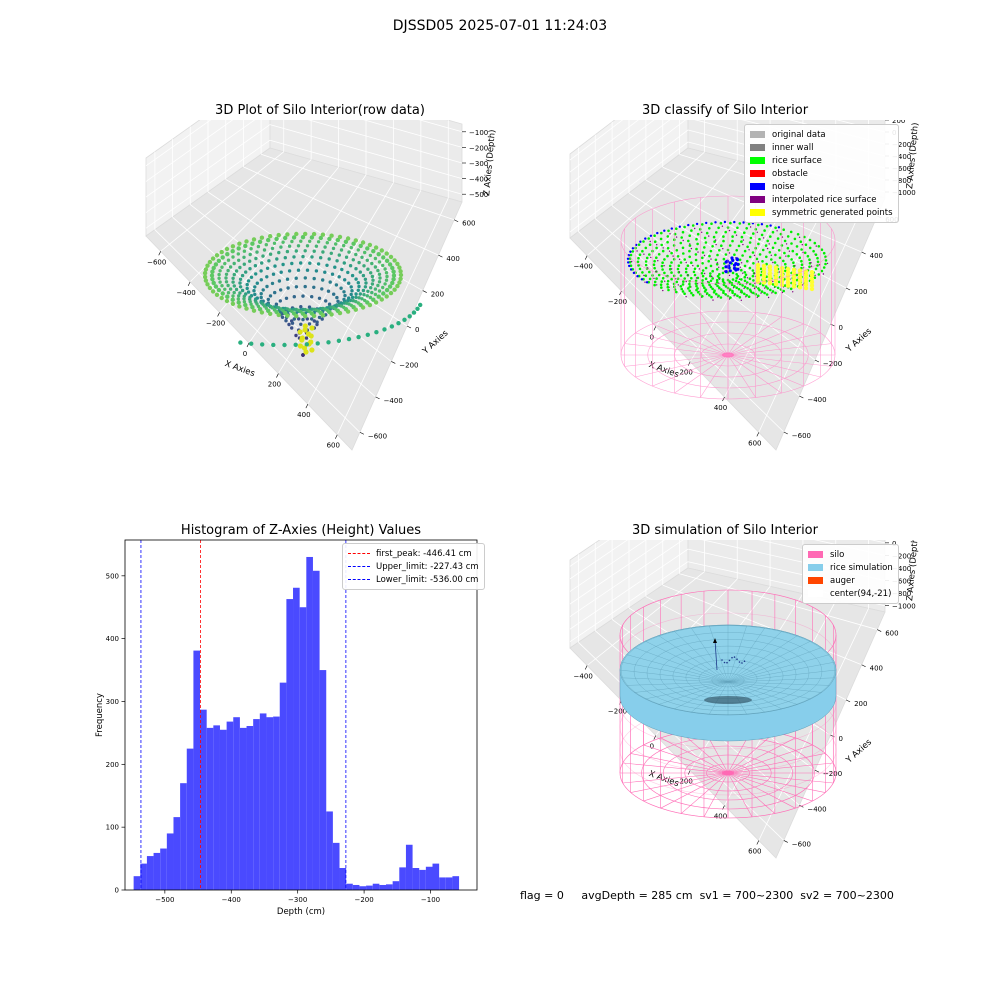 This screenshot has width=1000, height=1000. Describe the element at coordinates (757, 147) in the screenshot. I see `legend-swatch` at that location.